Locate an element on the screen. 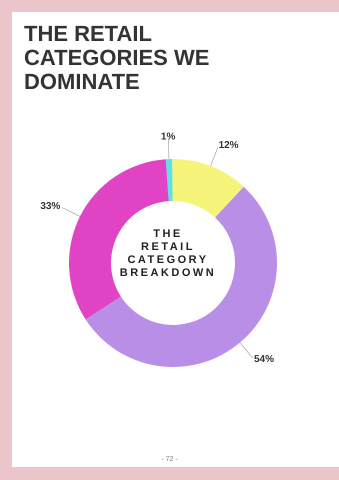 Image resolution: width=339 pixels, height=480 pixels. data-label: 54% is located at coordinates (264, 360).